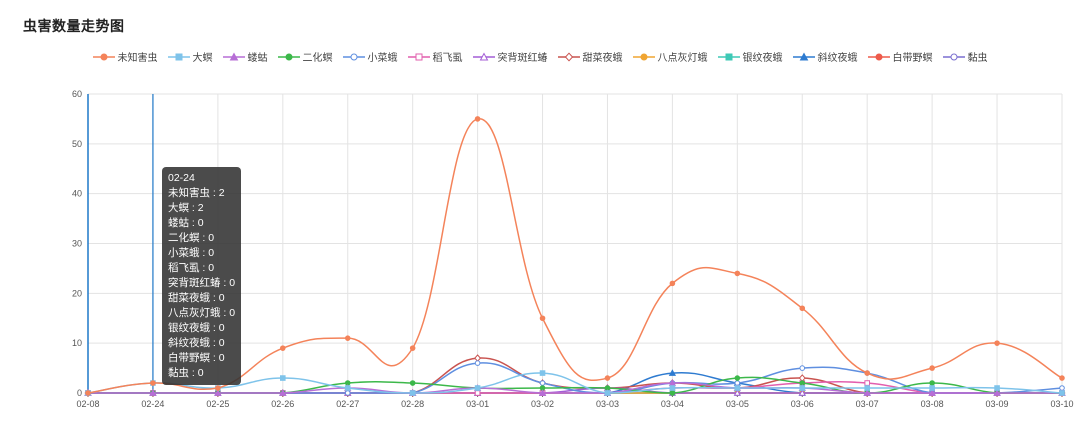  I want to click on x-tick-label: 02-08, so click(87, 404).